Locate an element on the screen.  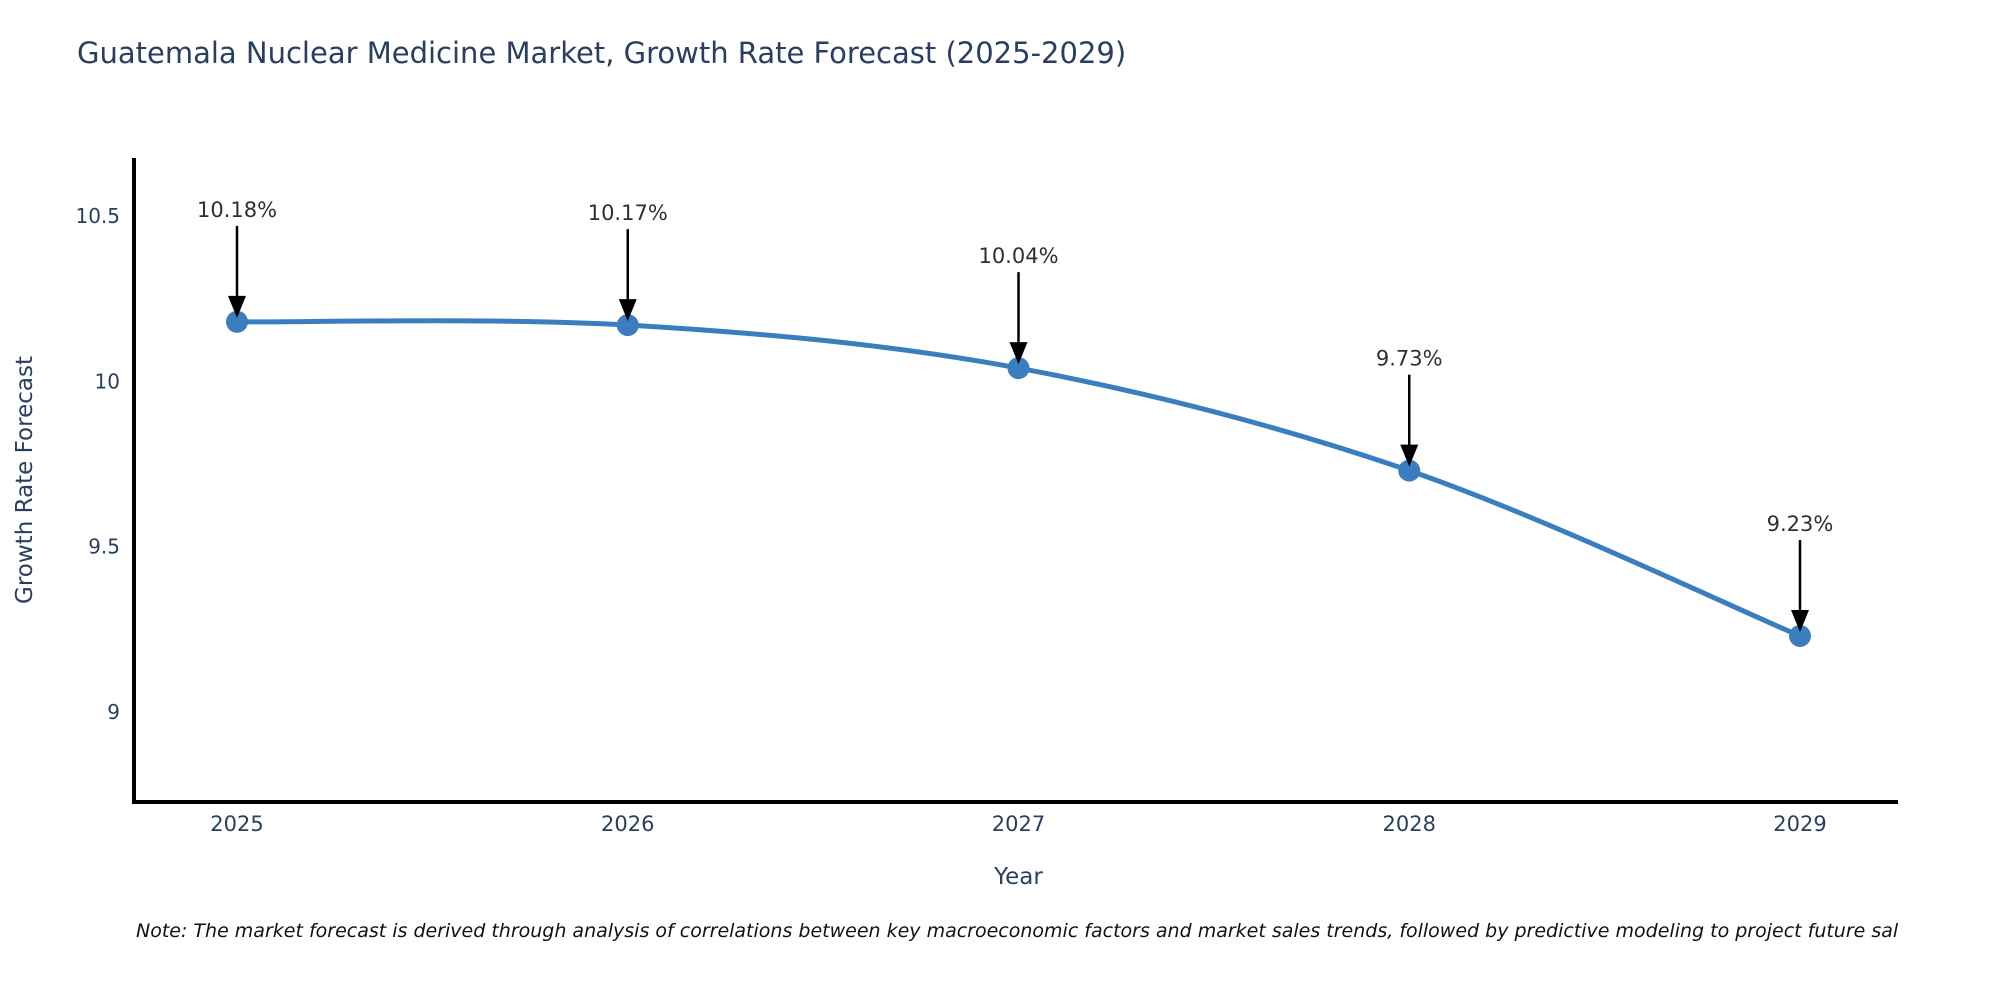
x-tick-label: 2028 is located at coordinates (1409, 824).